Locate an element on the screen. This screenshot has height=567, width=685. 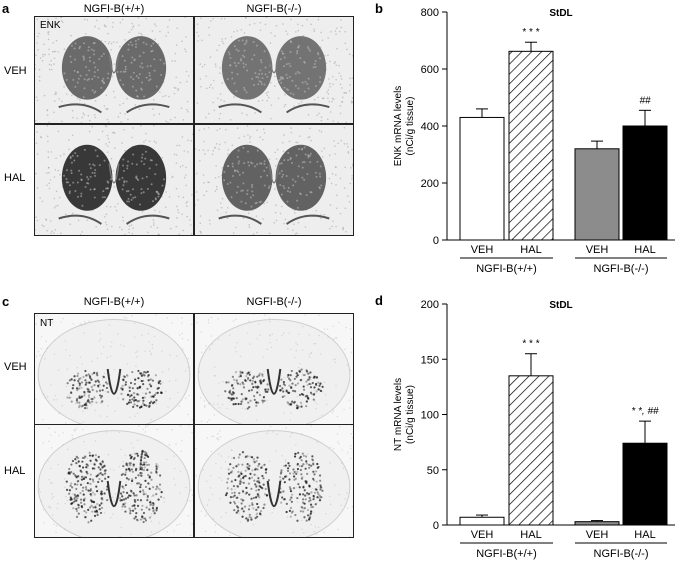
chart-b-category-label: VEH is located at coordinates (597, 250).